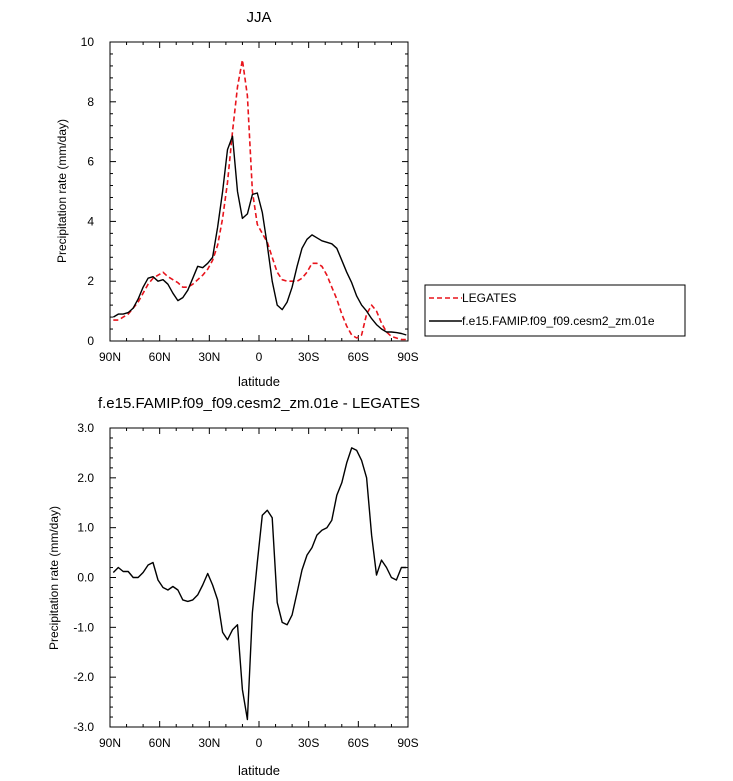 This screenshot has height=781, width=733. Describe the element at coordinates (83, 727) in the screenshot. I see `y-tick-label: -3.0` at that location.